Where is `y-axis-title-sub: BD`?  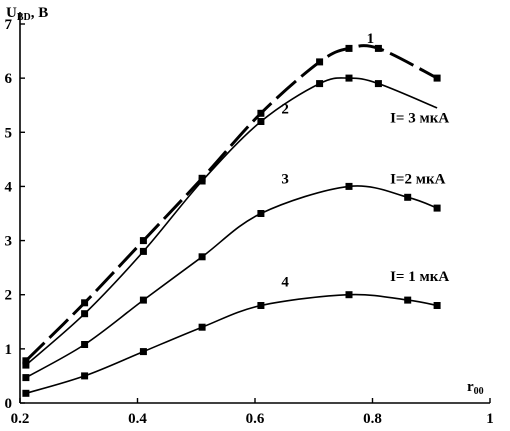 y-axis-title-sub: BD is located at coordinates (24, 17).